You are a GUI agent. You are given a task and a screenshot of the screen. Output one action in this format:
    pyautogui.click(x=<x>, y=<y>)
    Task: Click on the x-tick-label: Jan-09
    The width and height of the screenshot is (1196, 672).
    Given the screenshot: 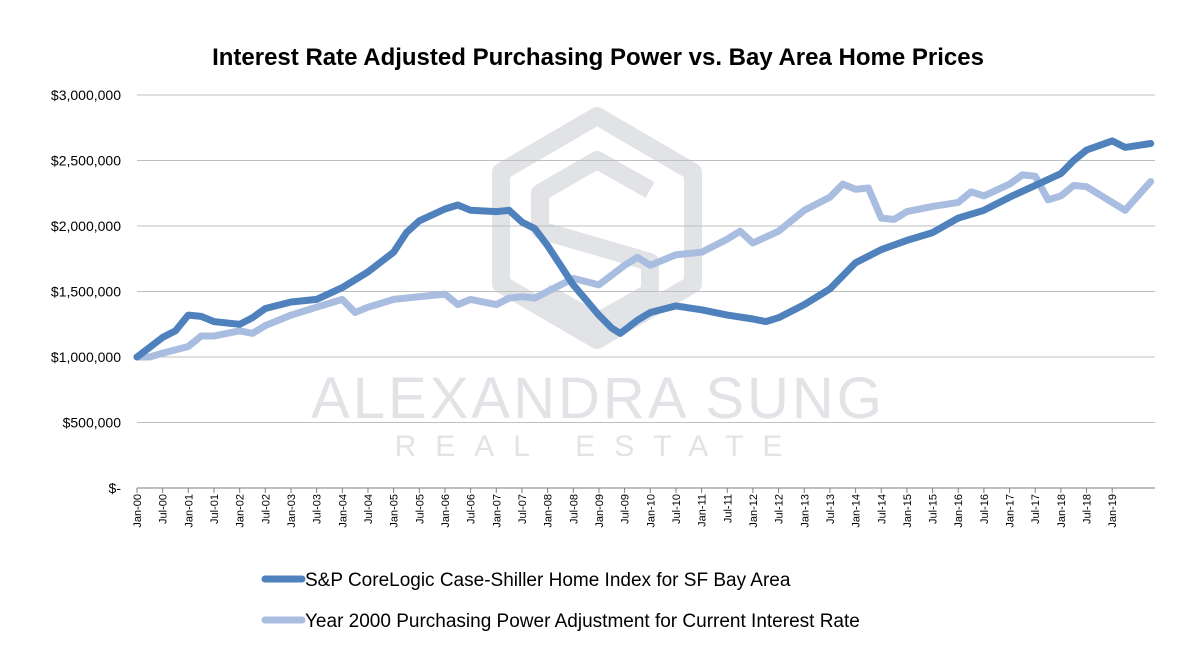 What is the action you would take?
    pyautogui.click(x=600, y=511)
    